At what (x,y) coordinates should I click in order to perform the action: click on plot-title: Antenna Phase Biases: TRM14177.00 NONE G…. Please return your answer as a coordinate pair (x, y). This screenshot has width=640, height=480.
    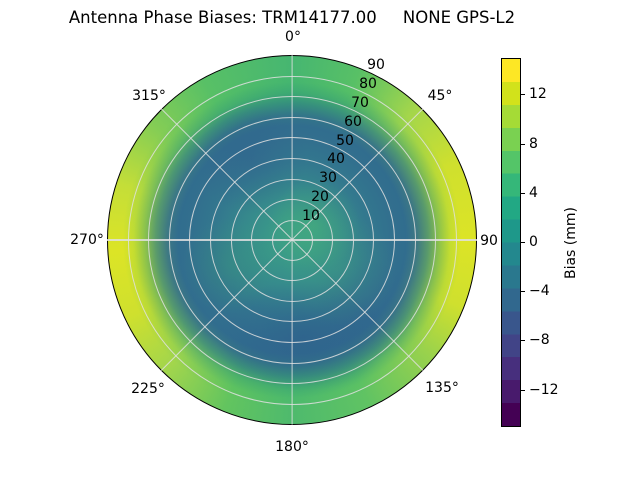
    Looking at the image, I should click on (292, 17).